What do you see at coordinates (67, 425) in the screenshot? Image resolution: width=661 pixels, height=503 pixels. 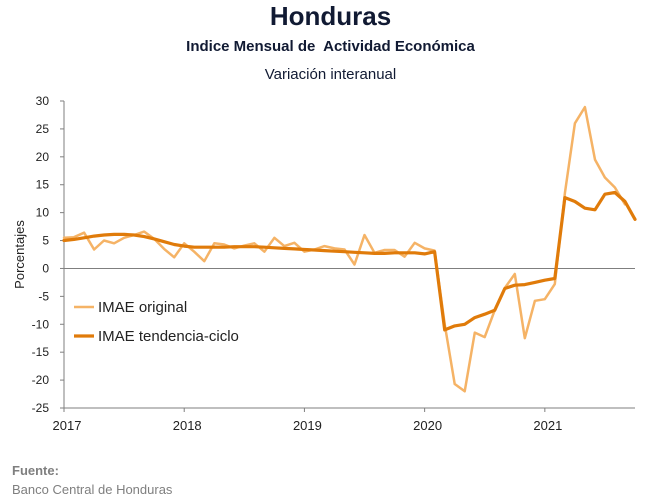 I see `x-tick-label: 2017` at bounding box center [67, 425].